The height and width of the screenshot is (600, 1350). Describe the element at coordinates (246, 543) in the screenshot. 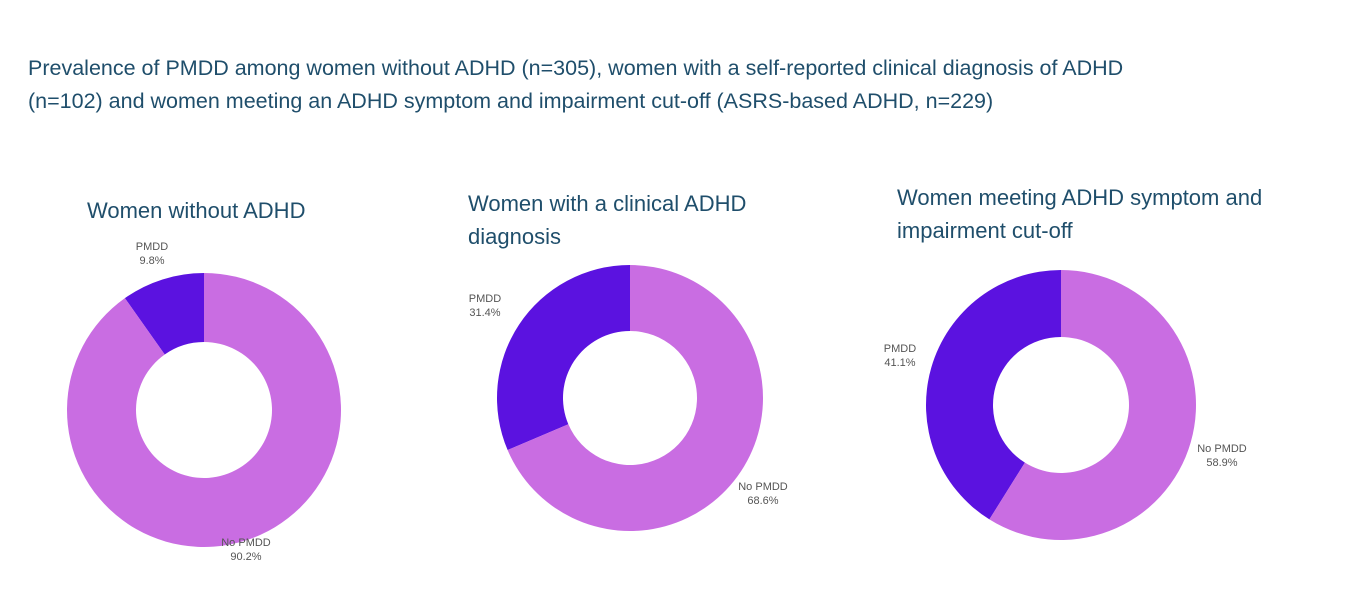

I see `chart-1-label-category-1: No PMDD` at that location.